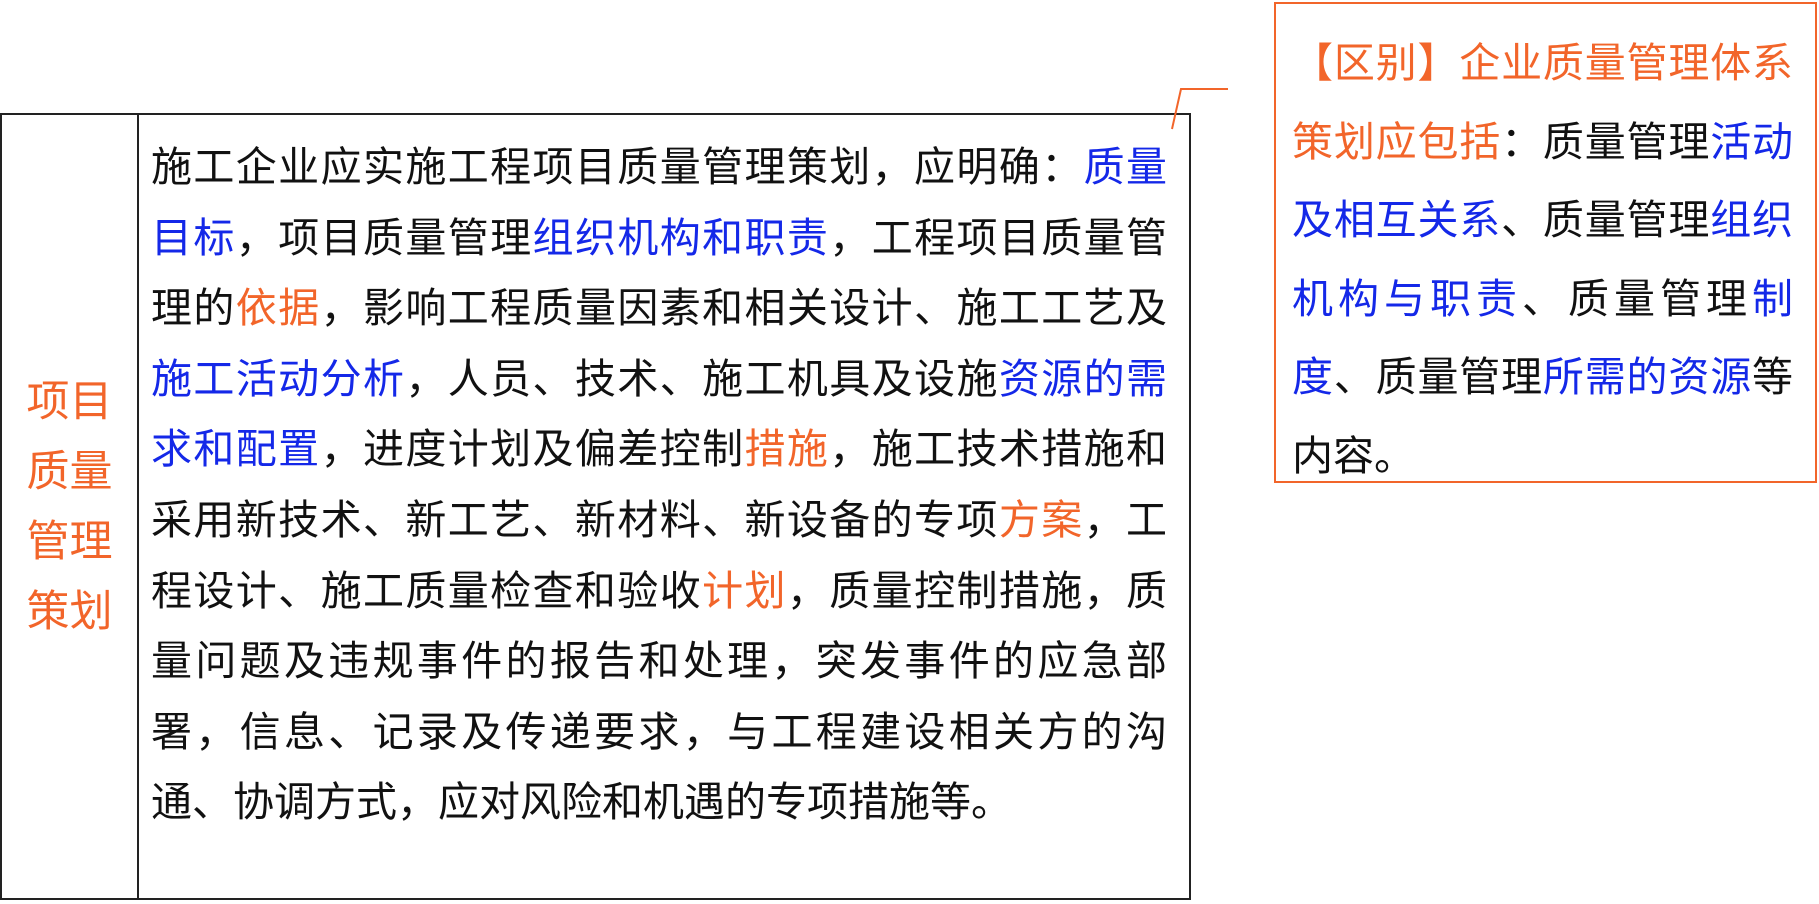 This screenshot has width=1819, height=904. Describe the element at coordinates (1543, 416) in the screenshot. I see `note-segment: 等内容。` at that location.